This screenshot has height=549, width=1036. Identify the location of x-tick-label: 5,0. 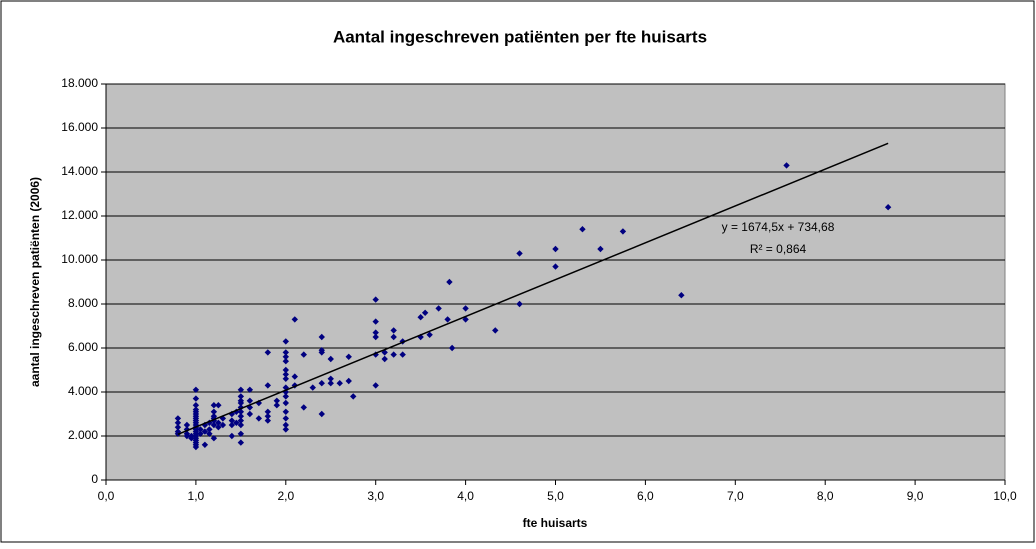
(555, 496).